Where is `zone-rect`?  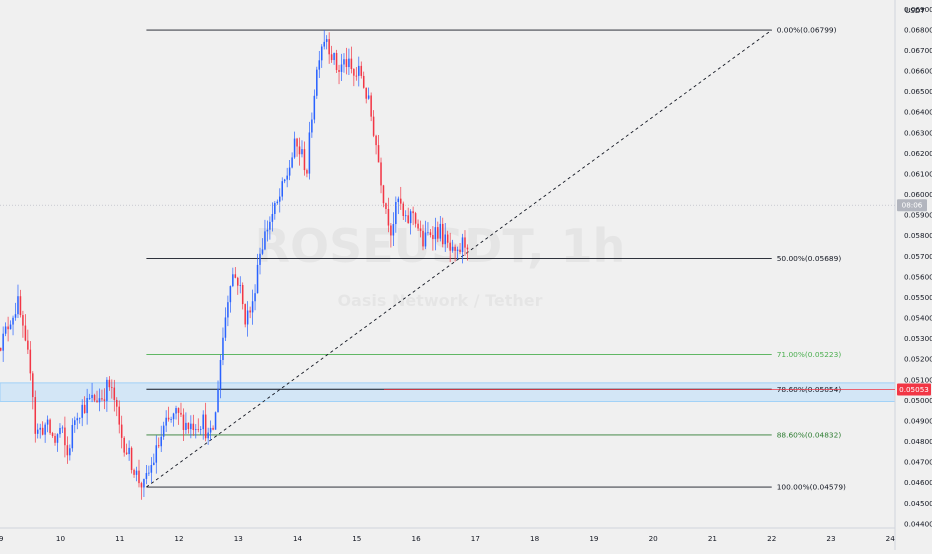
zone-rect is located at coordinates (448, 392).